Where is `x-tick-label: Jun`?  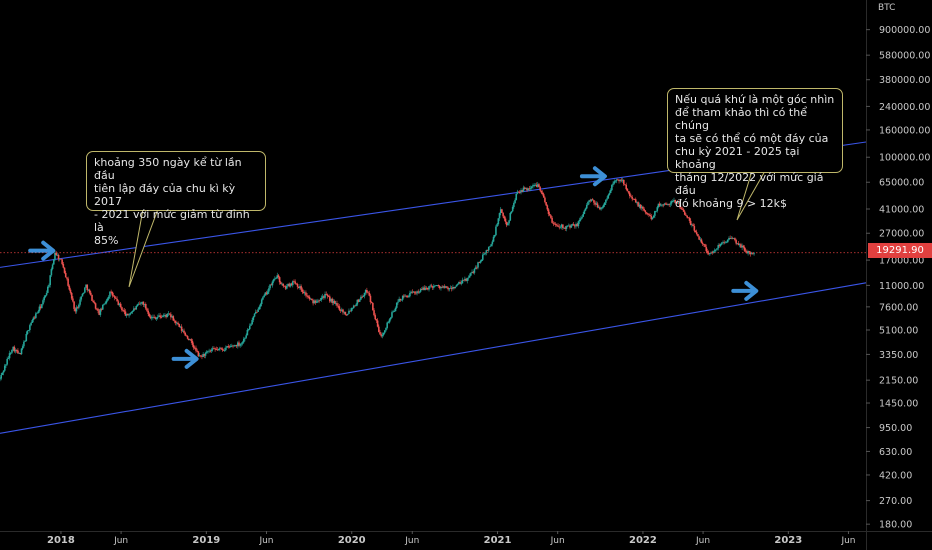 x-tick-label: Jun is located at coordinates (265, 541).